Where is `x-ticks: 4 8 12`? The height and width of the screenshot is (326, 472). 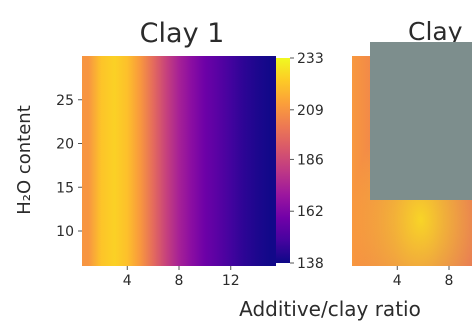 x-ticks: 4 8 12 is located at coordinates (181, 277).